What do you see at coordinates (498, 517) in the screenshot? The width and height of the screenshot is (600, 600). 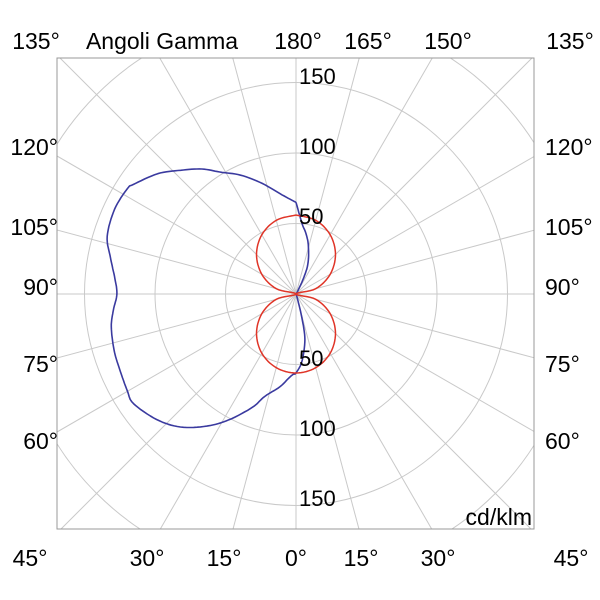 I see `unit-label: cd/klm` at bounding box center [498, 517].